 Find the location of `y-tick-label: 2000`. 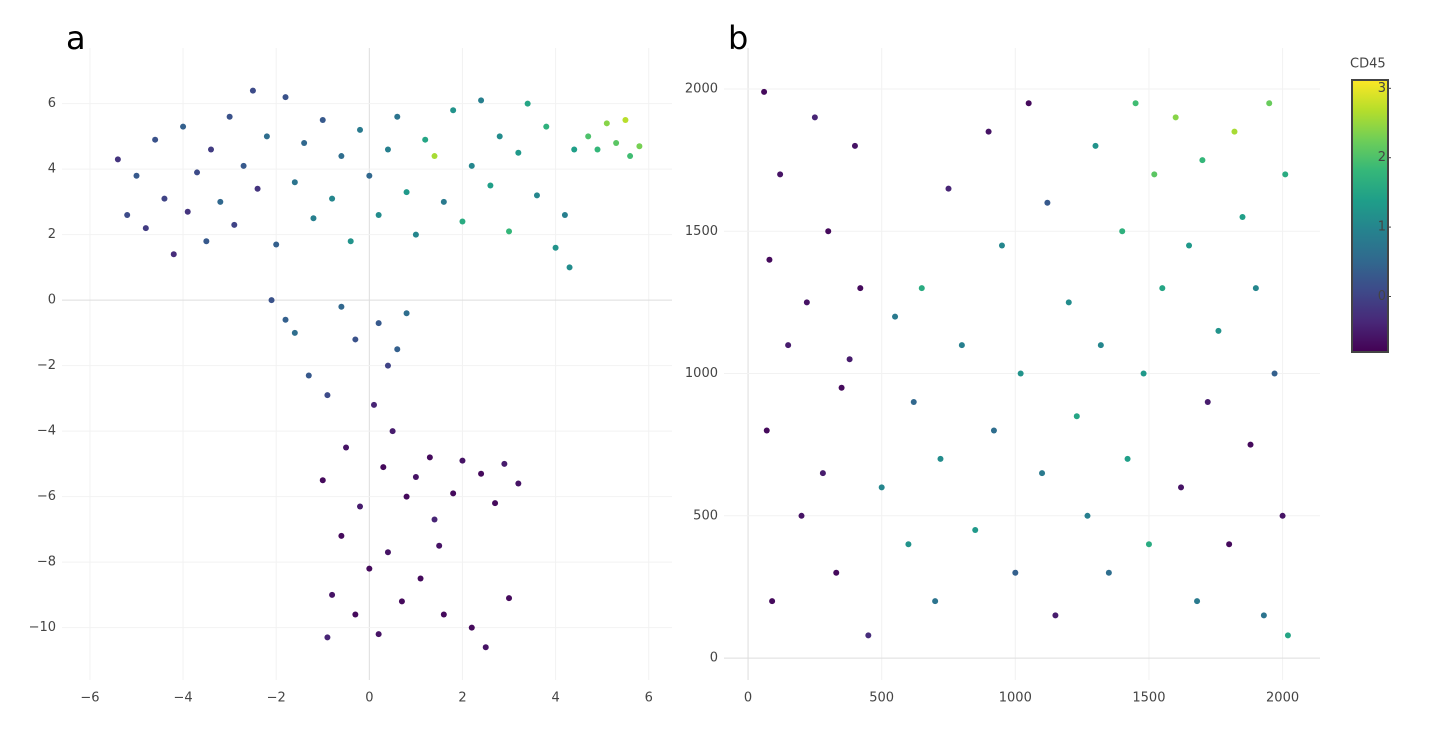

y-tick-label: 2000 is located at coordinates (701, 88).